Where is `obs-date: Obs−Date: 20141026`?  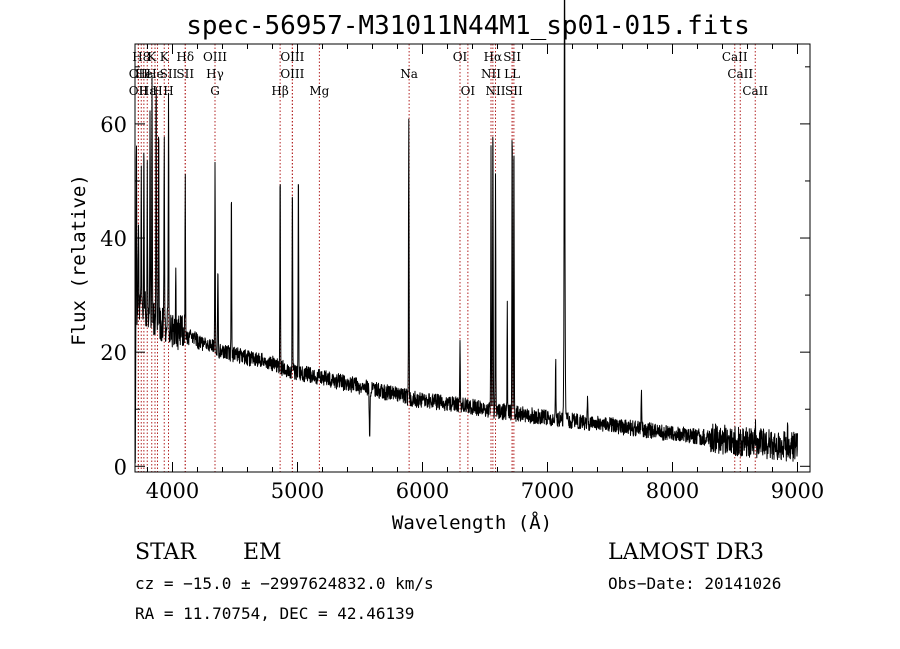
obs-date: Obs−Date: 20141026 is located at coordinates (694, 583).